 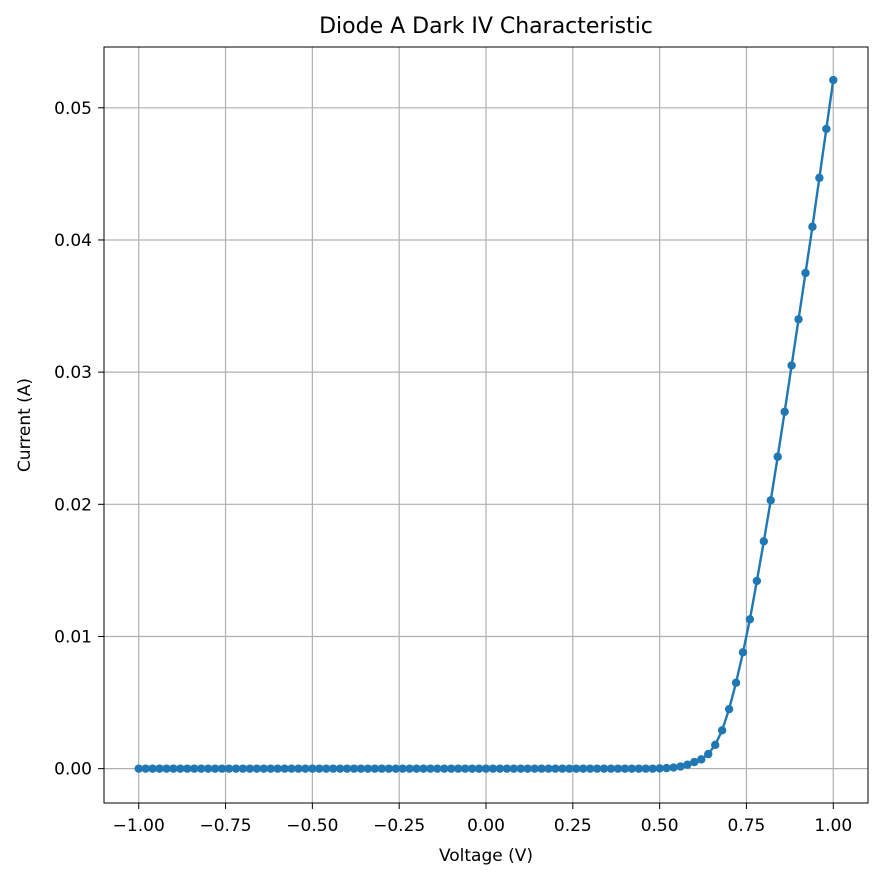 What do you see at coordinates (73, 770) in the screenshot?
I see `y-tick-label: 0.00` at bounding box center [73, 770].